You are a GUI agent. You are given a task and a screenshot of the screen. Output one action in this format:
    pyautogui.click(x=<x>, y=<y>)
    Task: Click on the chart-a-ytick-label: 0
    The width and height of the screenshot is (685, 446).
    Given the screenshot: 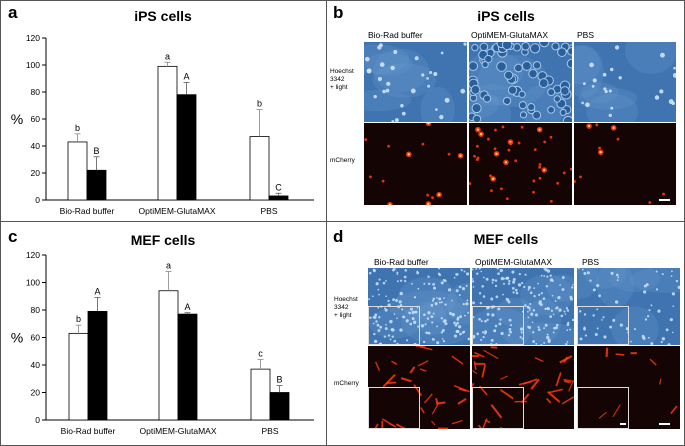 What is the action you would take?
    pyautogui.click(x=37, y=200)
    